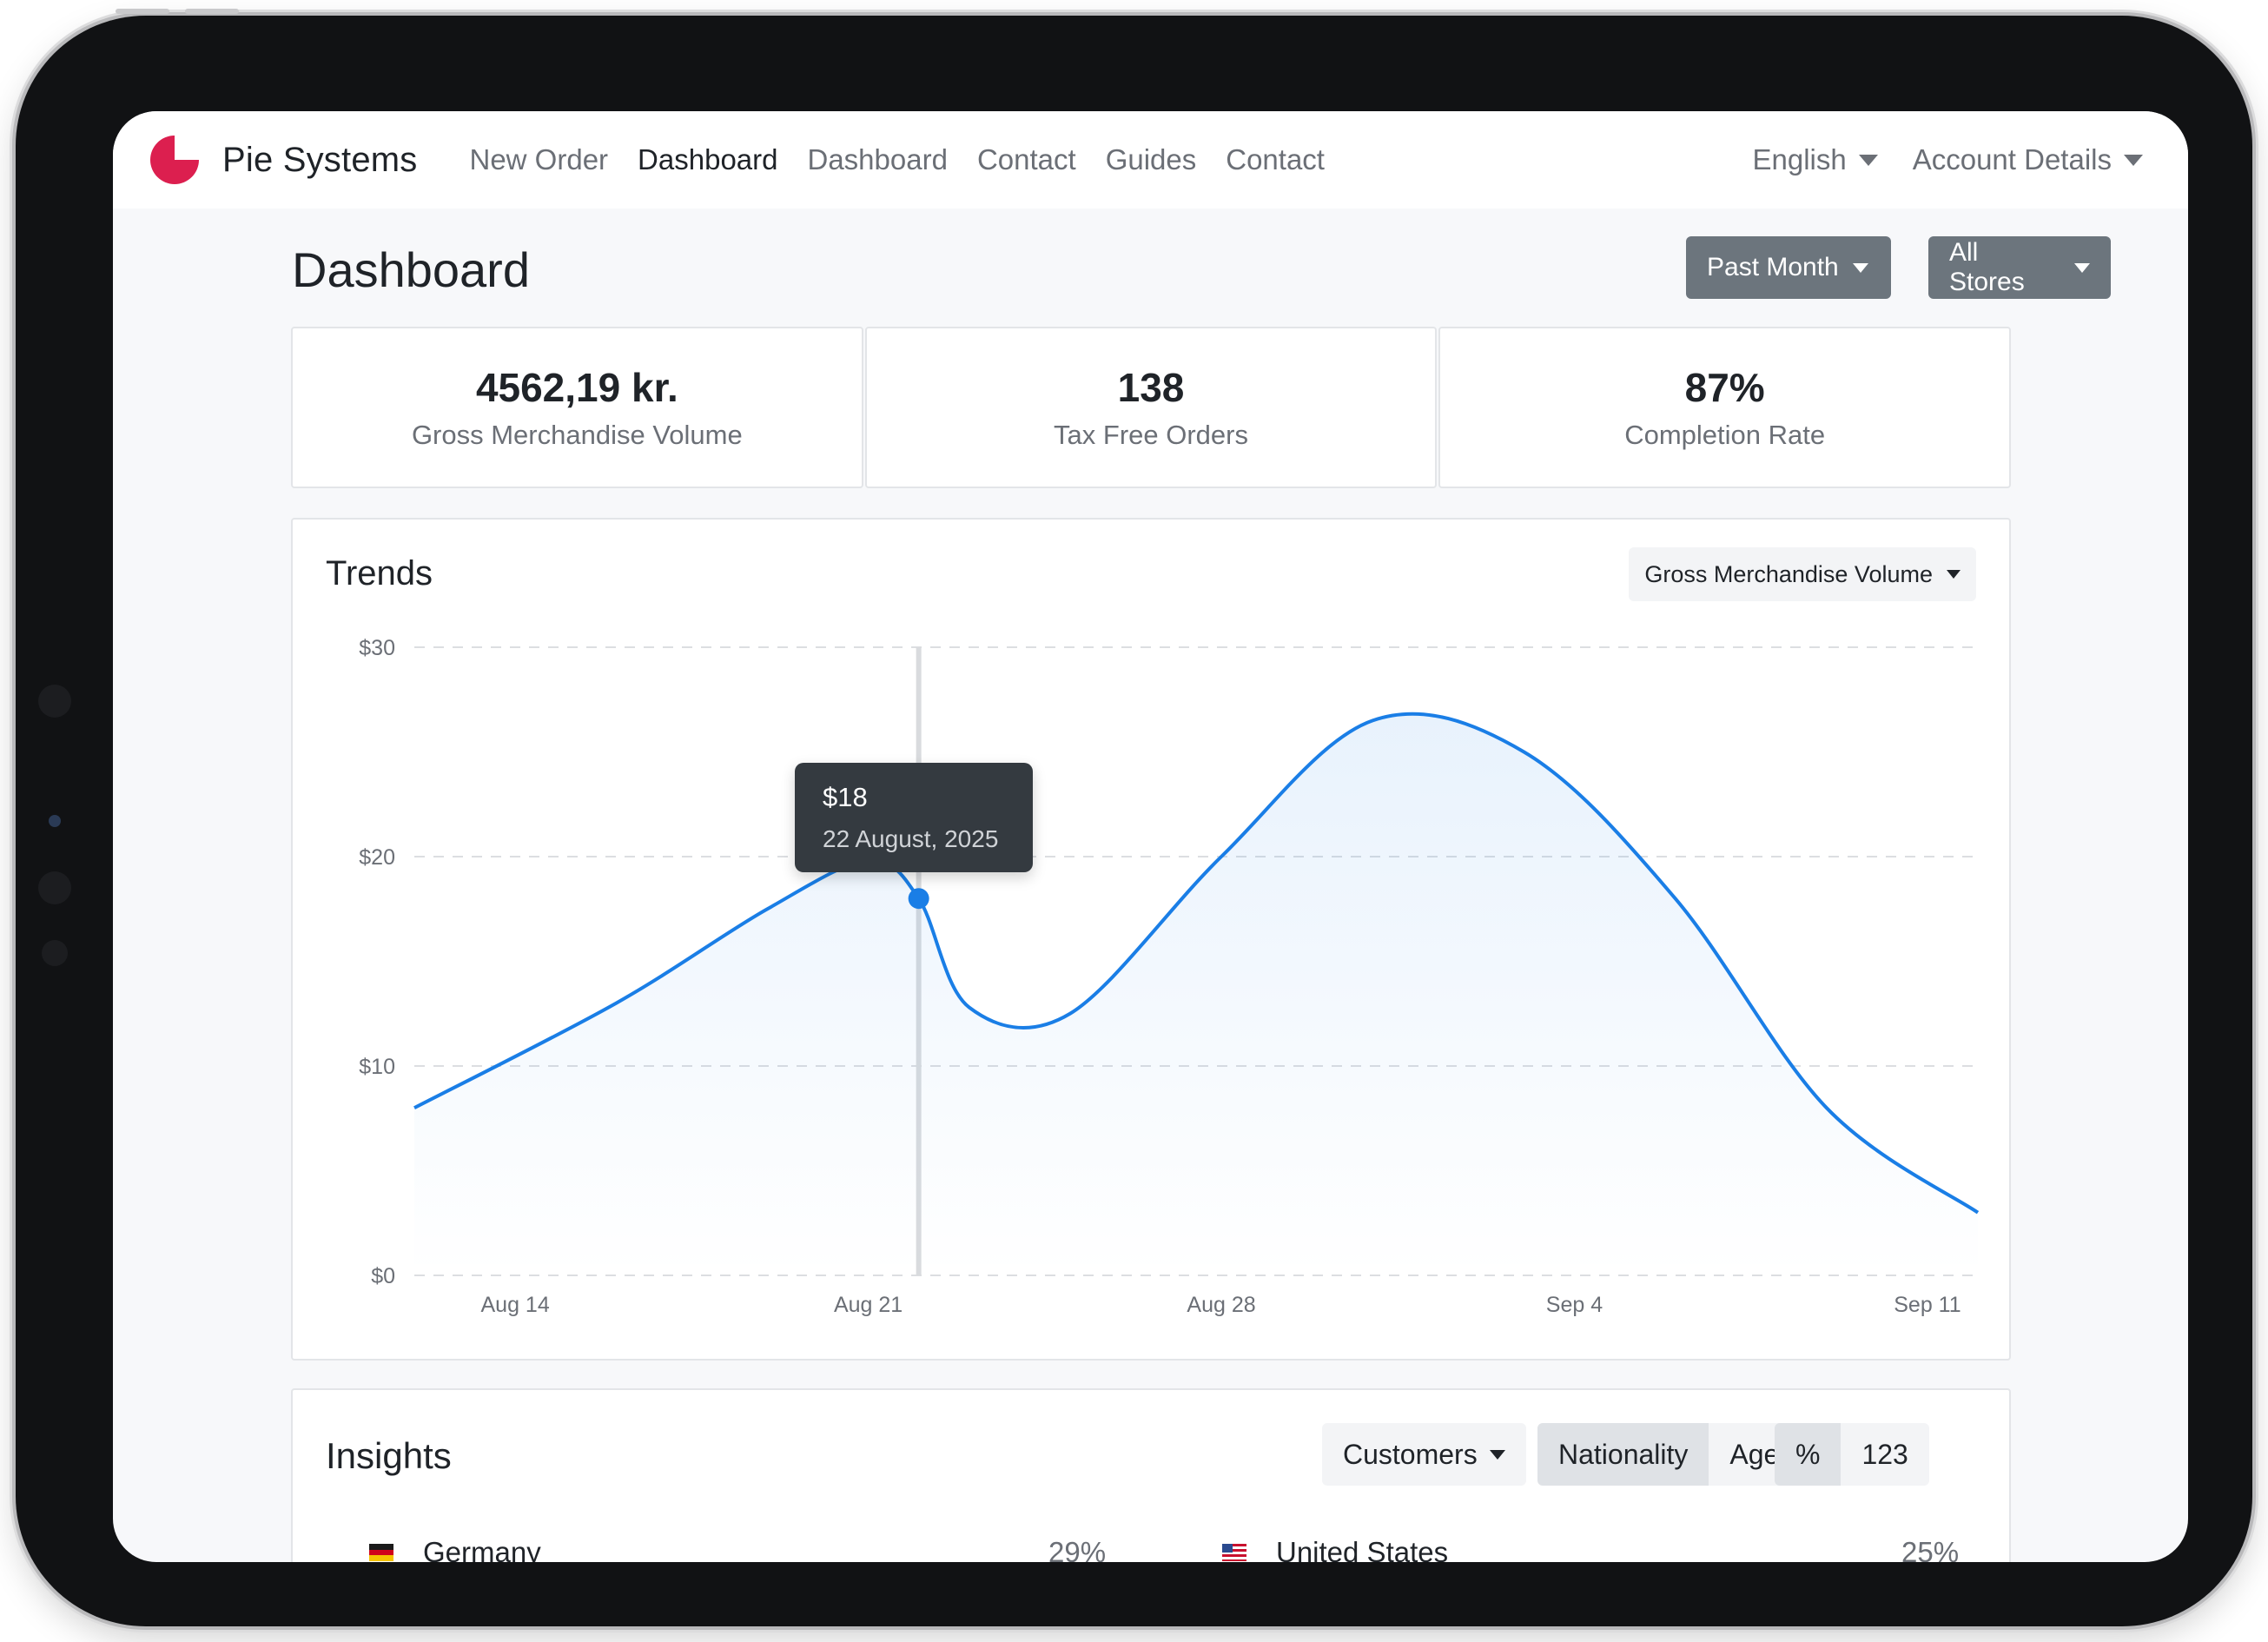  Describe the element at coordinates (577, 387) in the screenshot. I see `stat-value: 4562,19 kr.` at that location.